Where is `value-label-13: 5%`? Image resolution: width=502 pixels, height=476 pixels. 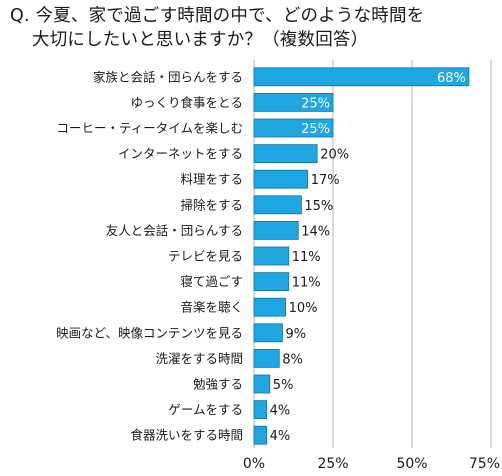 value-label-13: 5% is located at coordinates (283, 385).